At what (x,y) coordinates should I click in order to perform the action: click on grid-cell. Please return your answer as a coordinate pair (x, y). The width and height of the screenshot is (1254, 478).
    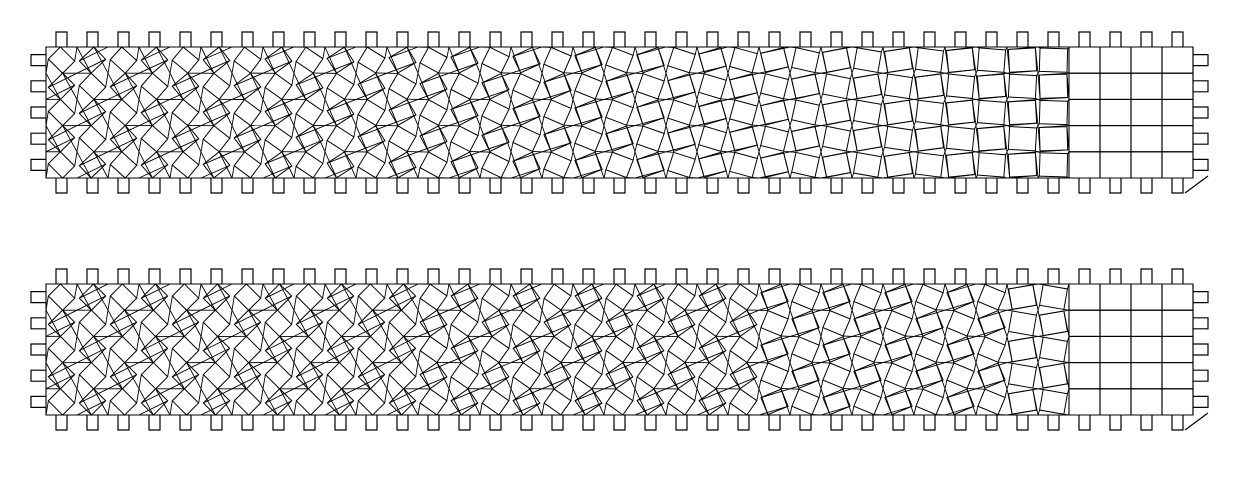
    Looking at the image, I should click on (1115, 112).